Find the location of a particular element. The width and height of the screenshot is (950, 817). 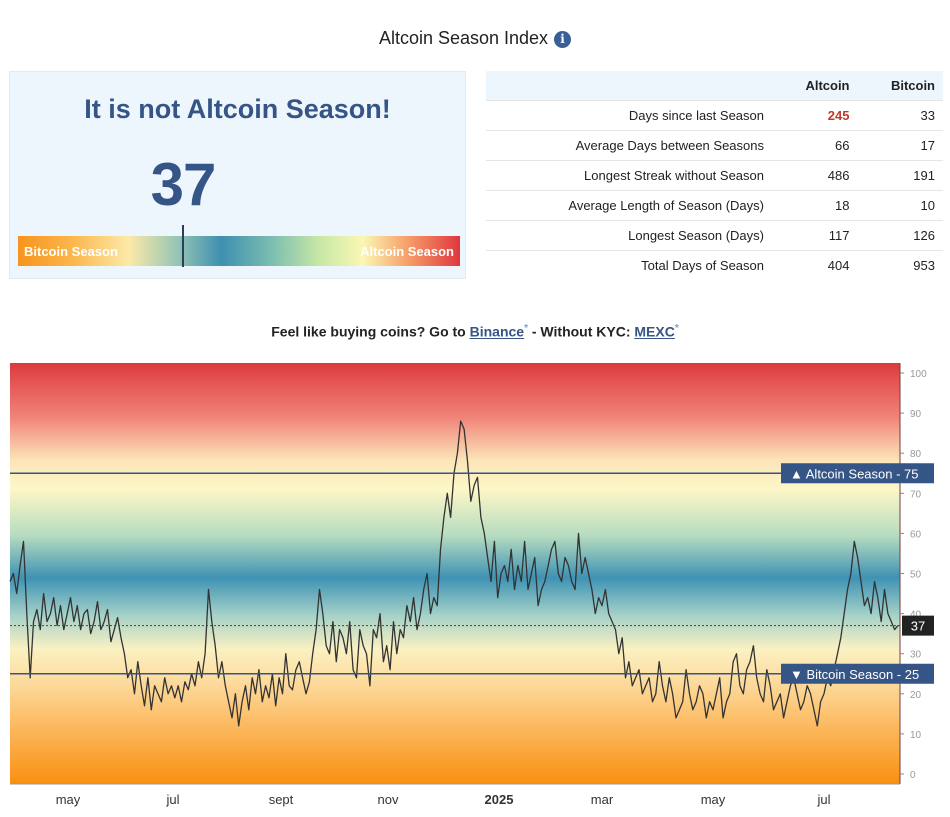

index-value: 37 is located at coordinates (183, 184).